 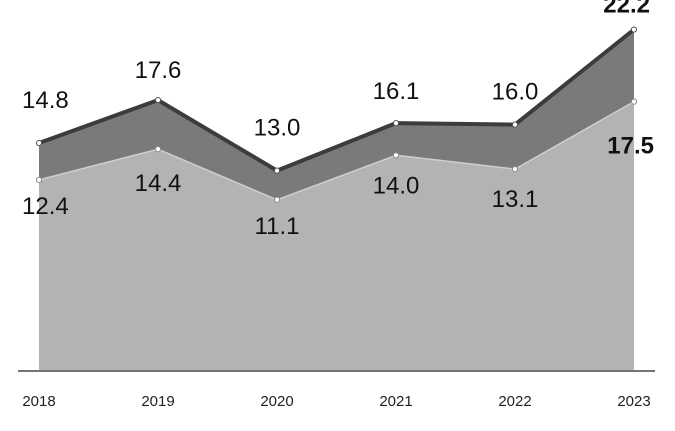 What do you see at coordinates (157, 401) in the screenshot?
I see `x-tick-2019: 2019` at bounding box center [157, 401].